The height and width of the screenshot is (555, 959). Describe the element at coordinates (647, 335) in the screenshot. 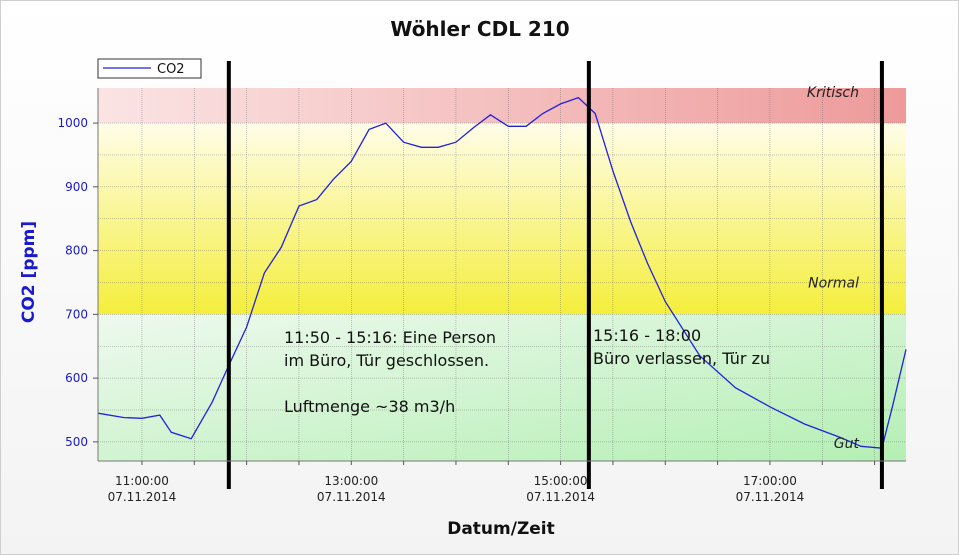

I see `annotation-line: 15:16 - 18:00` at that location.